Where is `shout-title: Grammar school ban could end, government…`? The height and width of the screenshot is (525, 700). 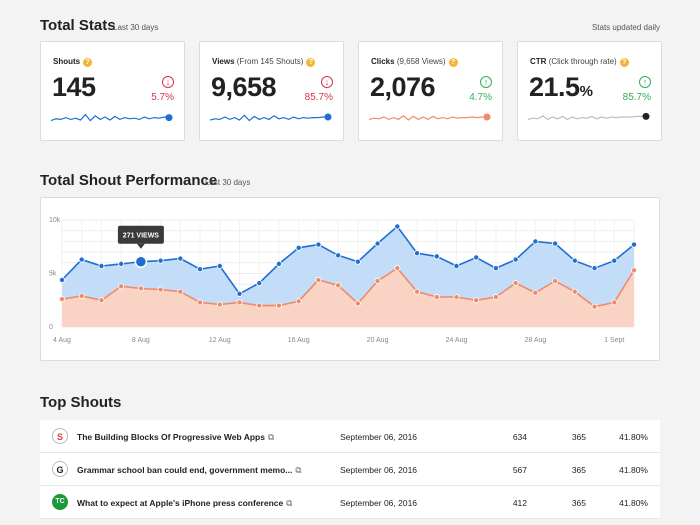 shout-title: Grammar school ban could end, government… is located at coordinates (189, 470).